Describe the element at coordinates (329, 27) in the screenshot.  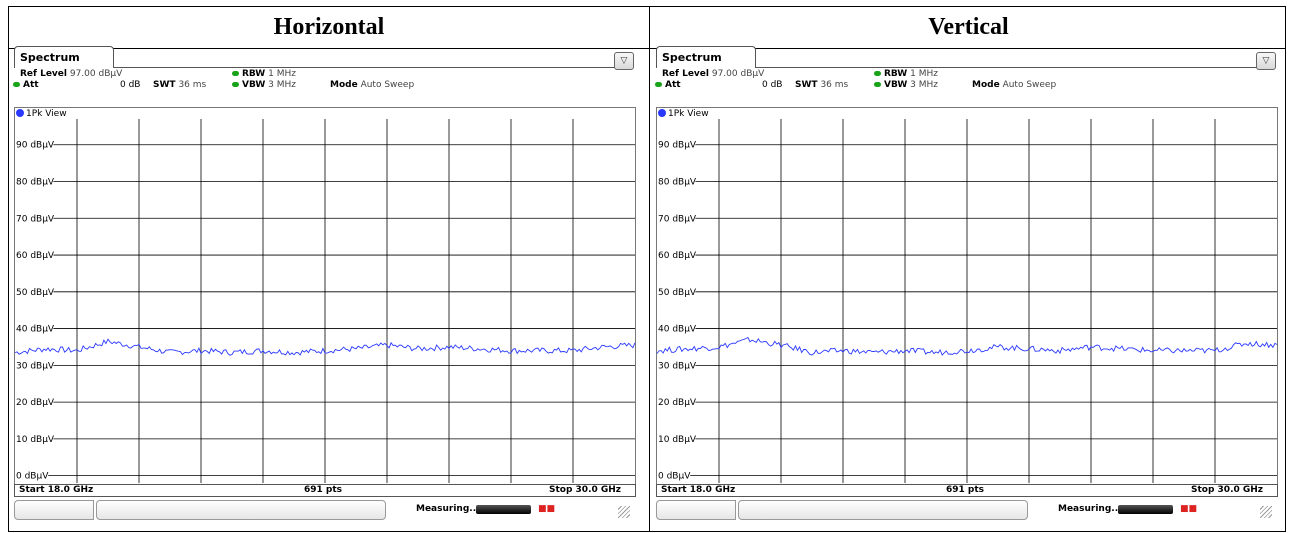
I see `column-title-horizontal: Horizontal` at that location.